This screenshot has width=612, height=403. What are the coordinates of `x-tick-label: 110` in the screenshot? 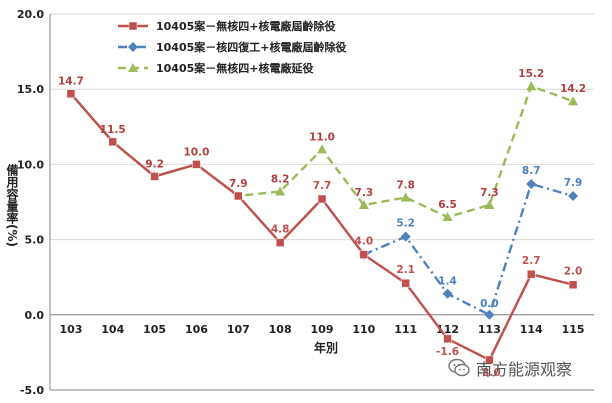 It's located at (363, 329).